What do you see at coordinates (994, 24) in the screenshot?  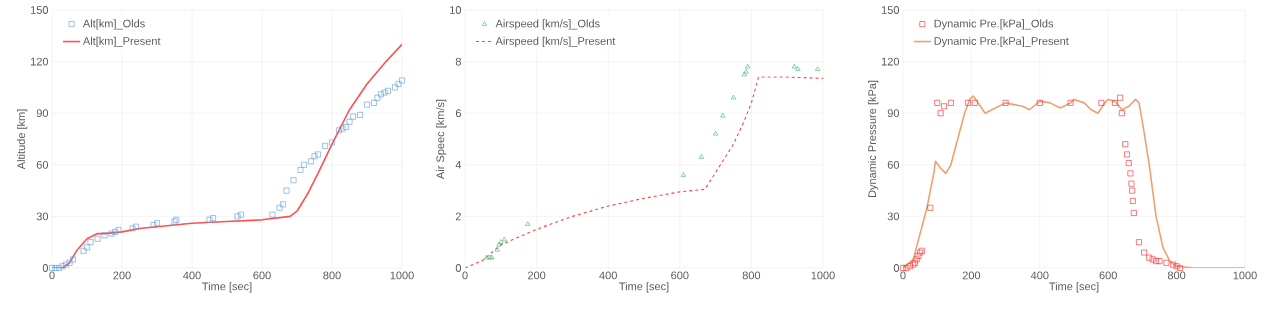 I see `legend-label: Dynamic Pre.[kPa]_Olds` at bounding box center [994, 24].